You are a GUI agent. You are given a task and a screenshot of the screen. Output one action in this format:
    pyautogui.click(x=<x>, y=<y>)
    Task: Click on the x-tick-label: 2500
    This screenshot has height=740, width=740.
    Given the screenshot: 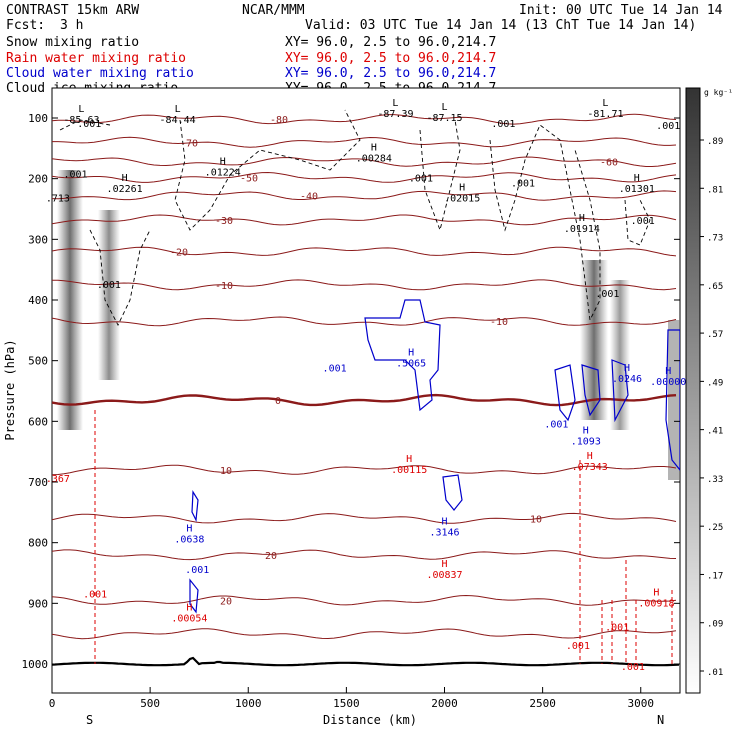 What is the action you would take?
    pyautogui.click(x=542, y=703)
    